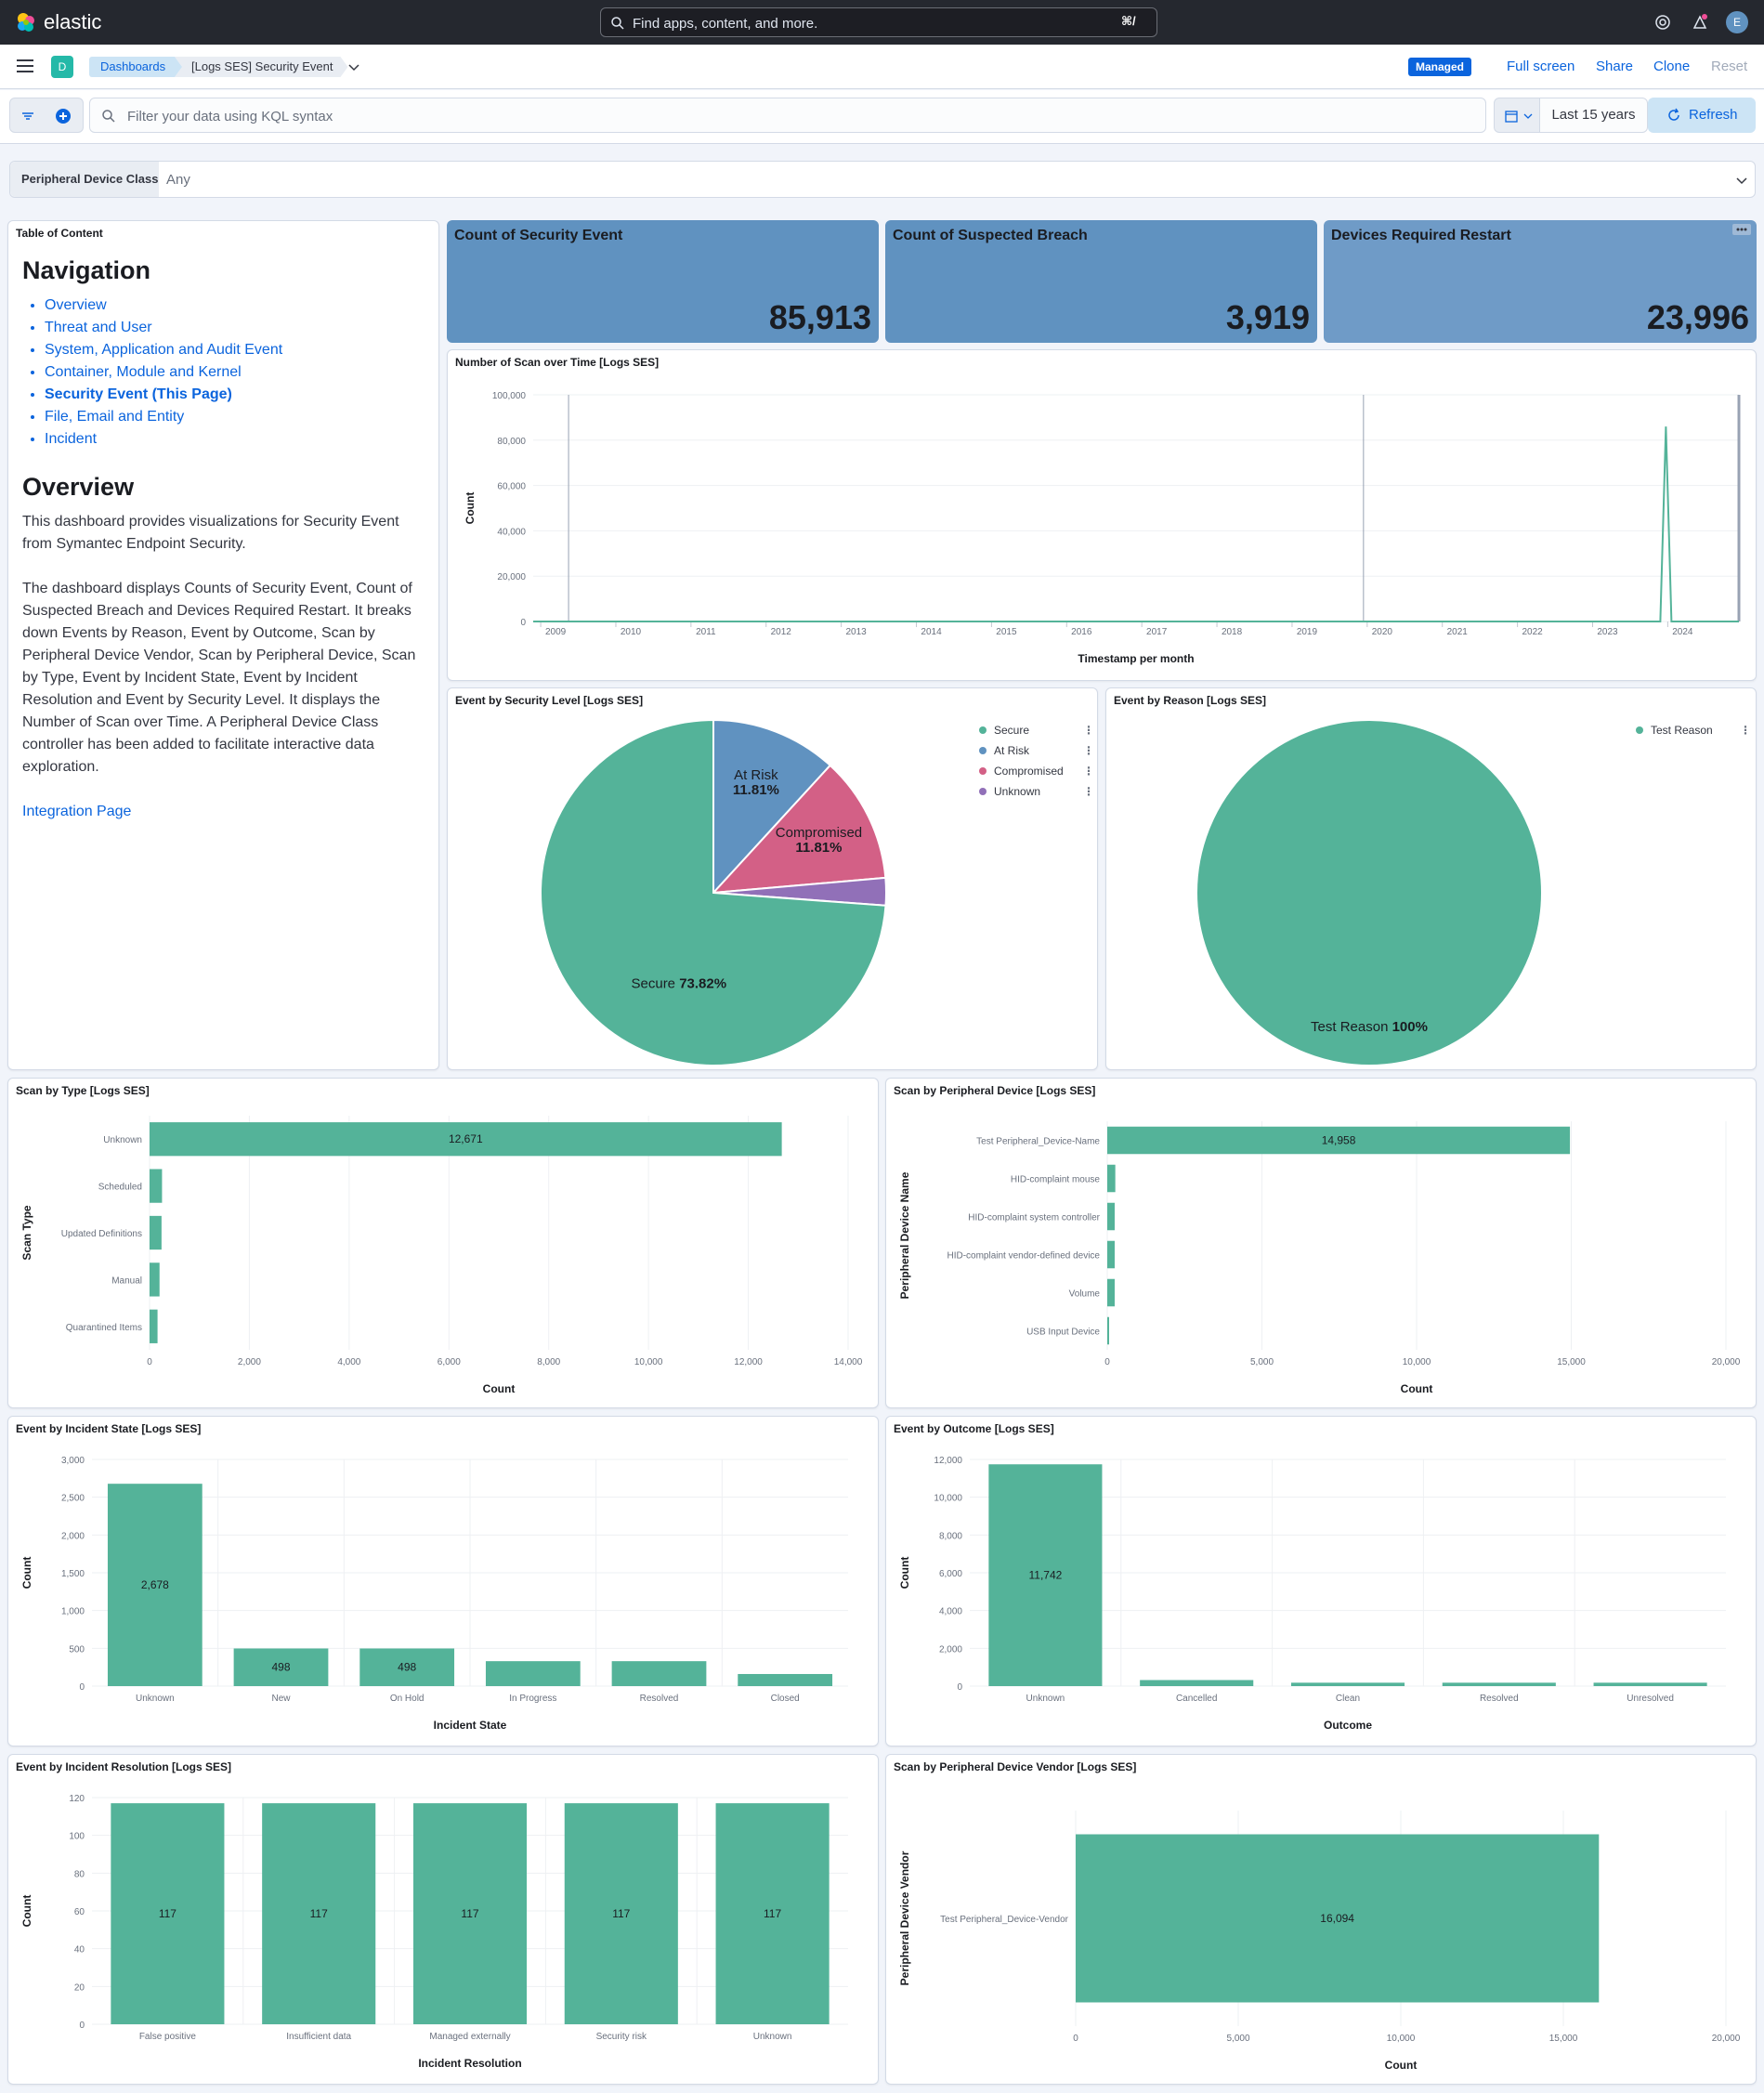 This screenshot has width=1764, height=2093. Describe the element at coordinates (848, 1362) in the screenshot. I see `x-tick-label: 14,000` at that location.